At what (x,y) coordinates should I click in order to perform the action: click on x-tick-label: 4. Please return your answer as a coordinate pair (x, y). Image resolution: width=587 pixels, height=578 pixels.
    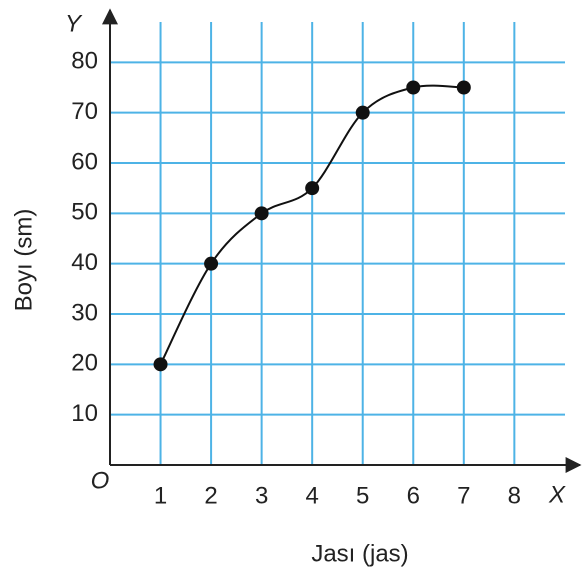
    Looking at the image, I should click on (311, 495).